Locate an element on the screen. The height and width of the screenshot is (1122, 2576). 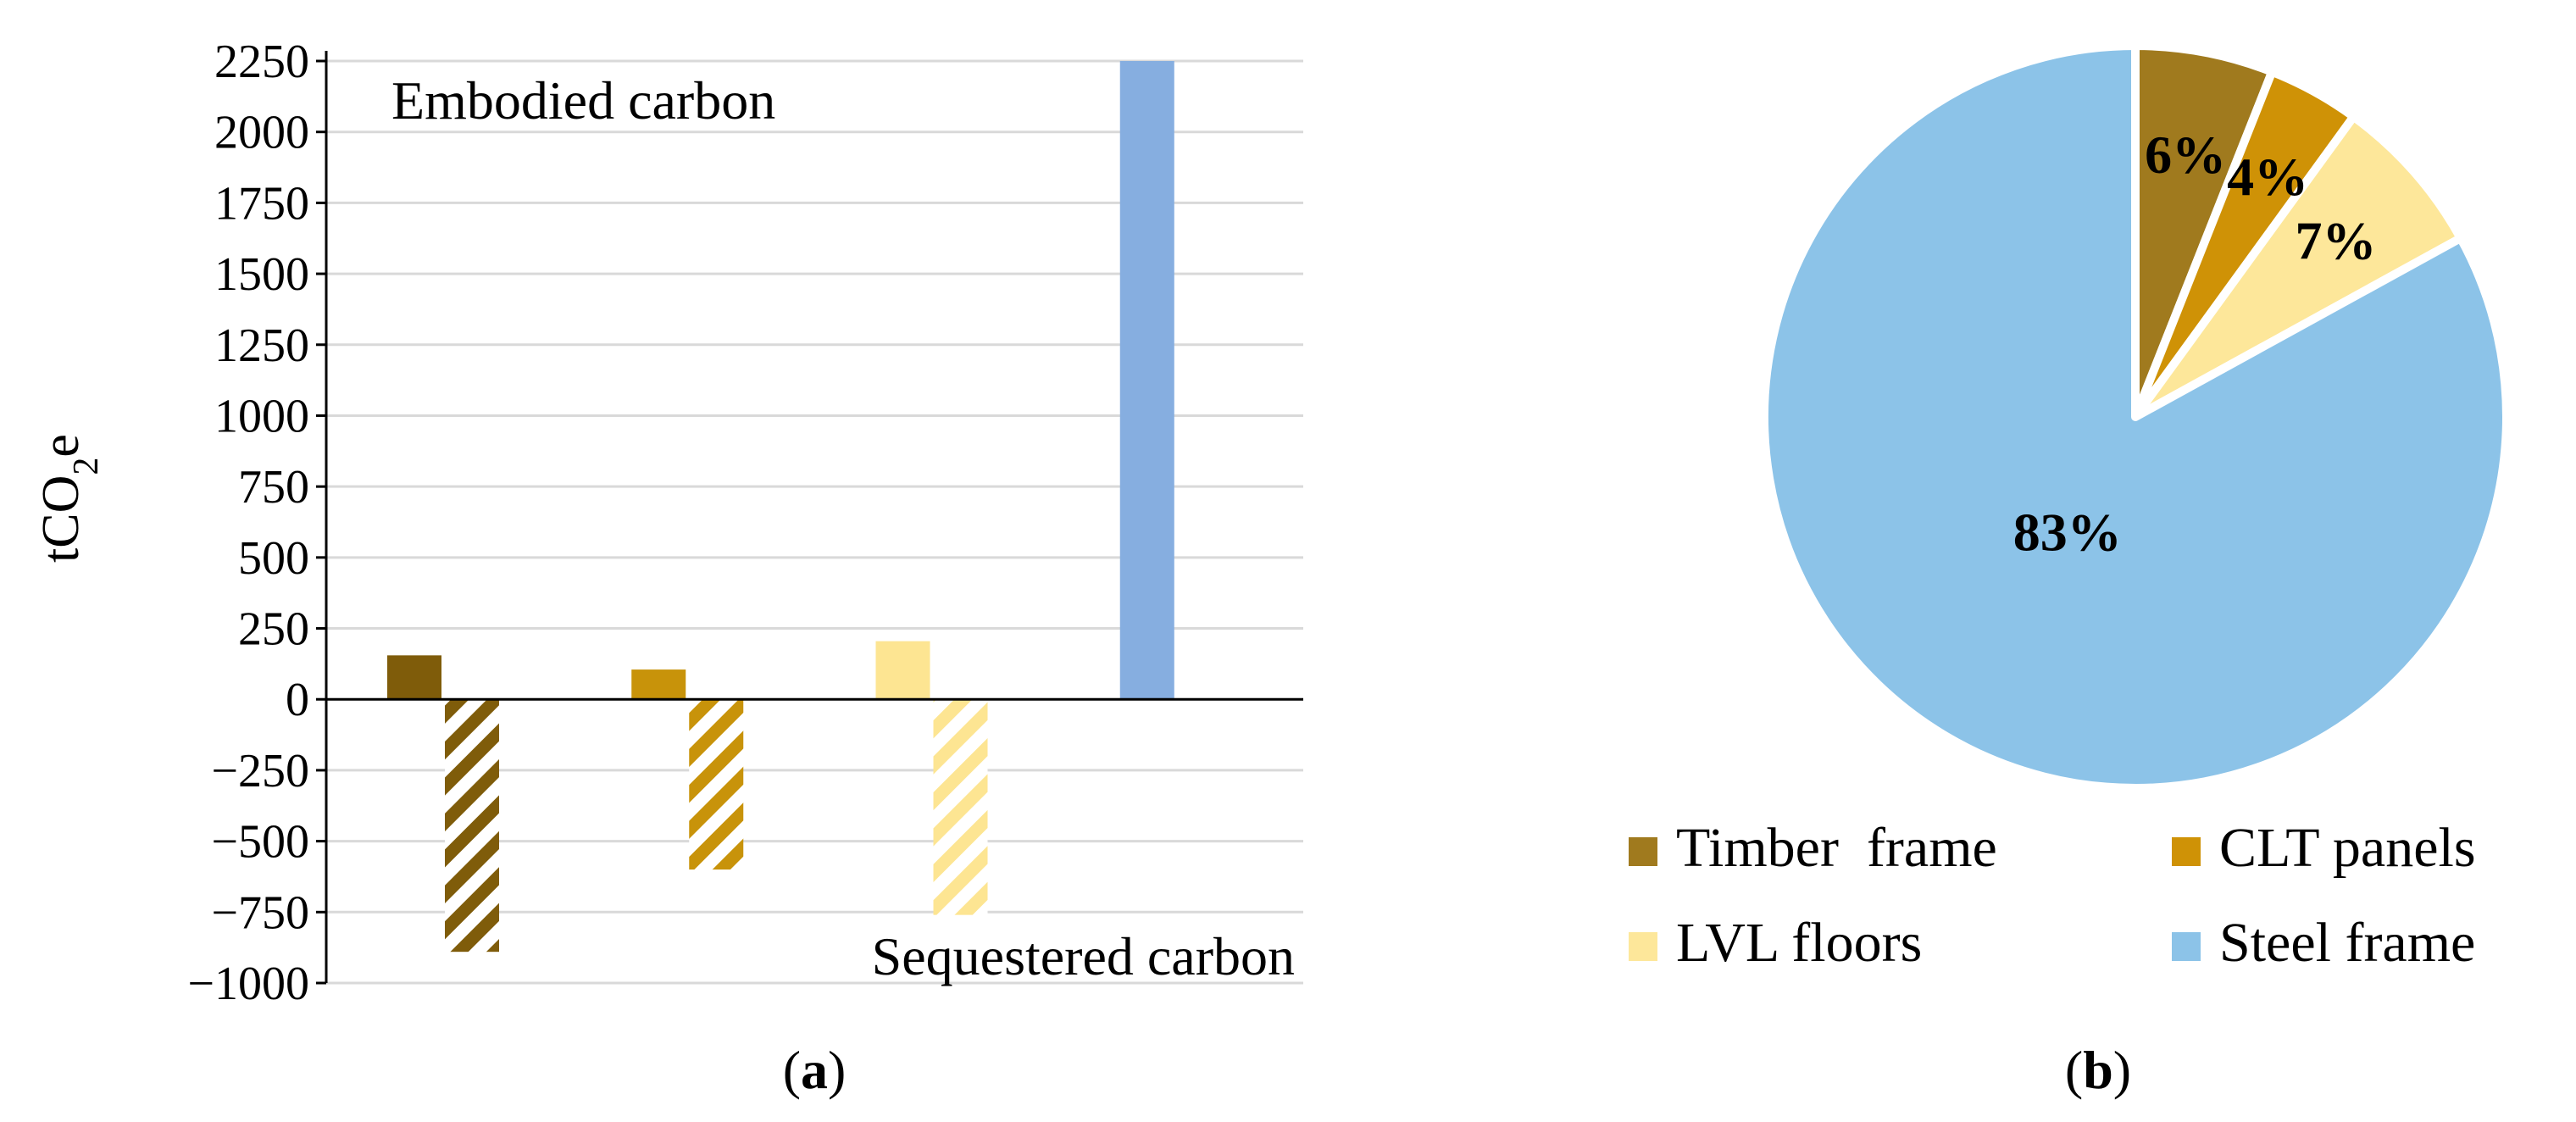
y-tick-label: −750 is located at coordinates (260, 912).